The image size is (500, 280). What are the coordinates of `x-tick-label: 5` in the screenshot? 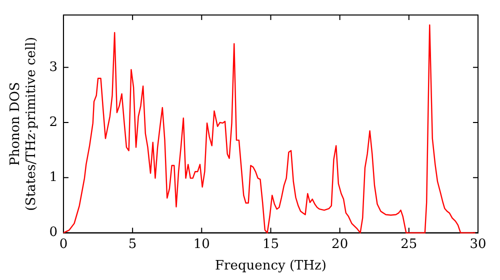 It's located at (132, 244).